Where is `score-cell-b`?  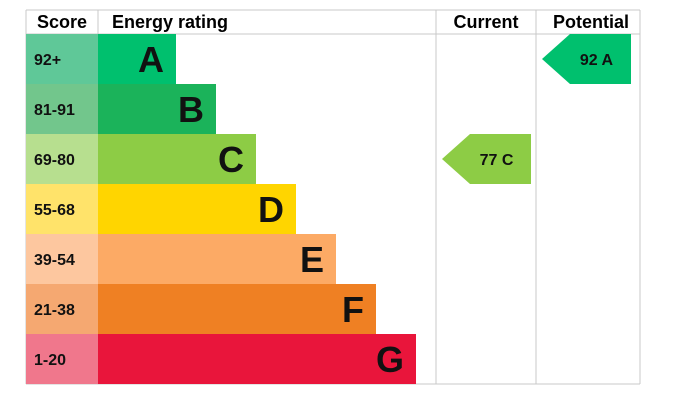 score-cell-b is located at coordinates (62, 109).